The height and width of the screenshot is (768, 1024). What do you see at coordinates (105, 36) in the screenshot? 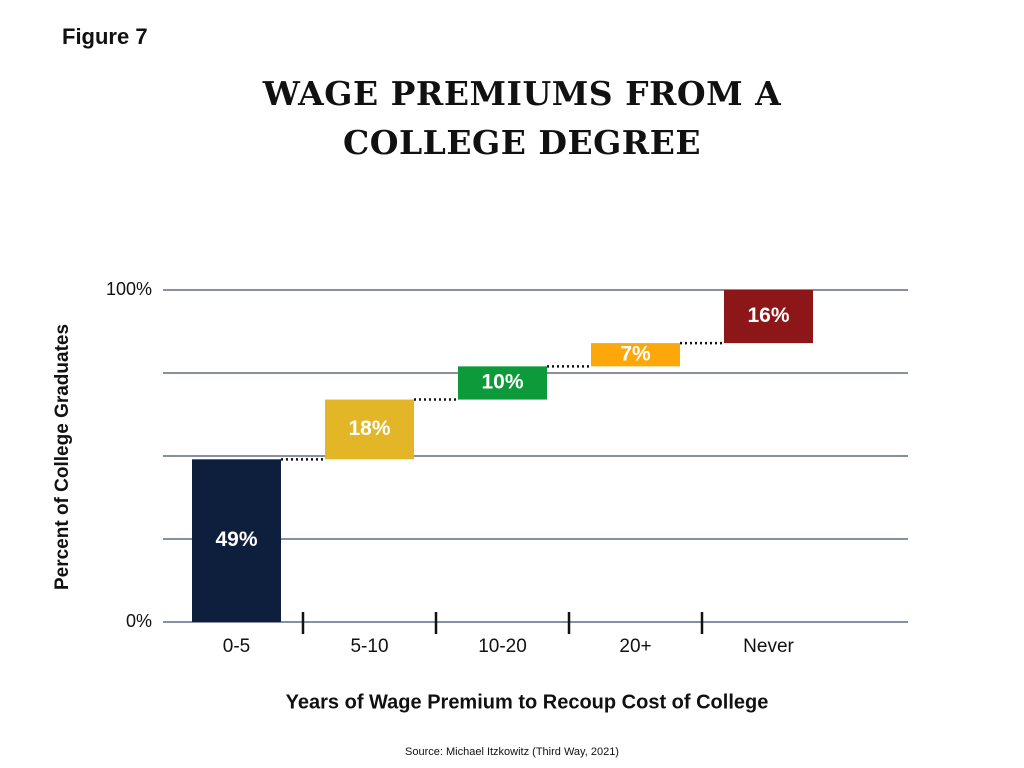
I see `figure-label: Figure 7` at bounding box center [105, 36].